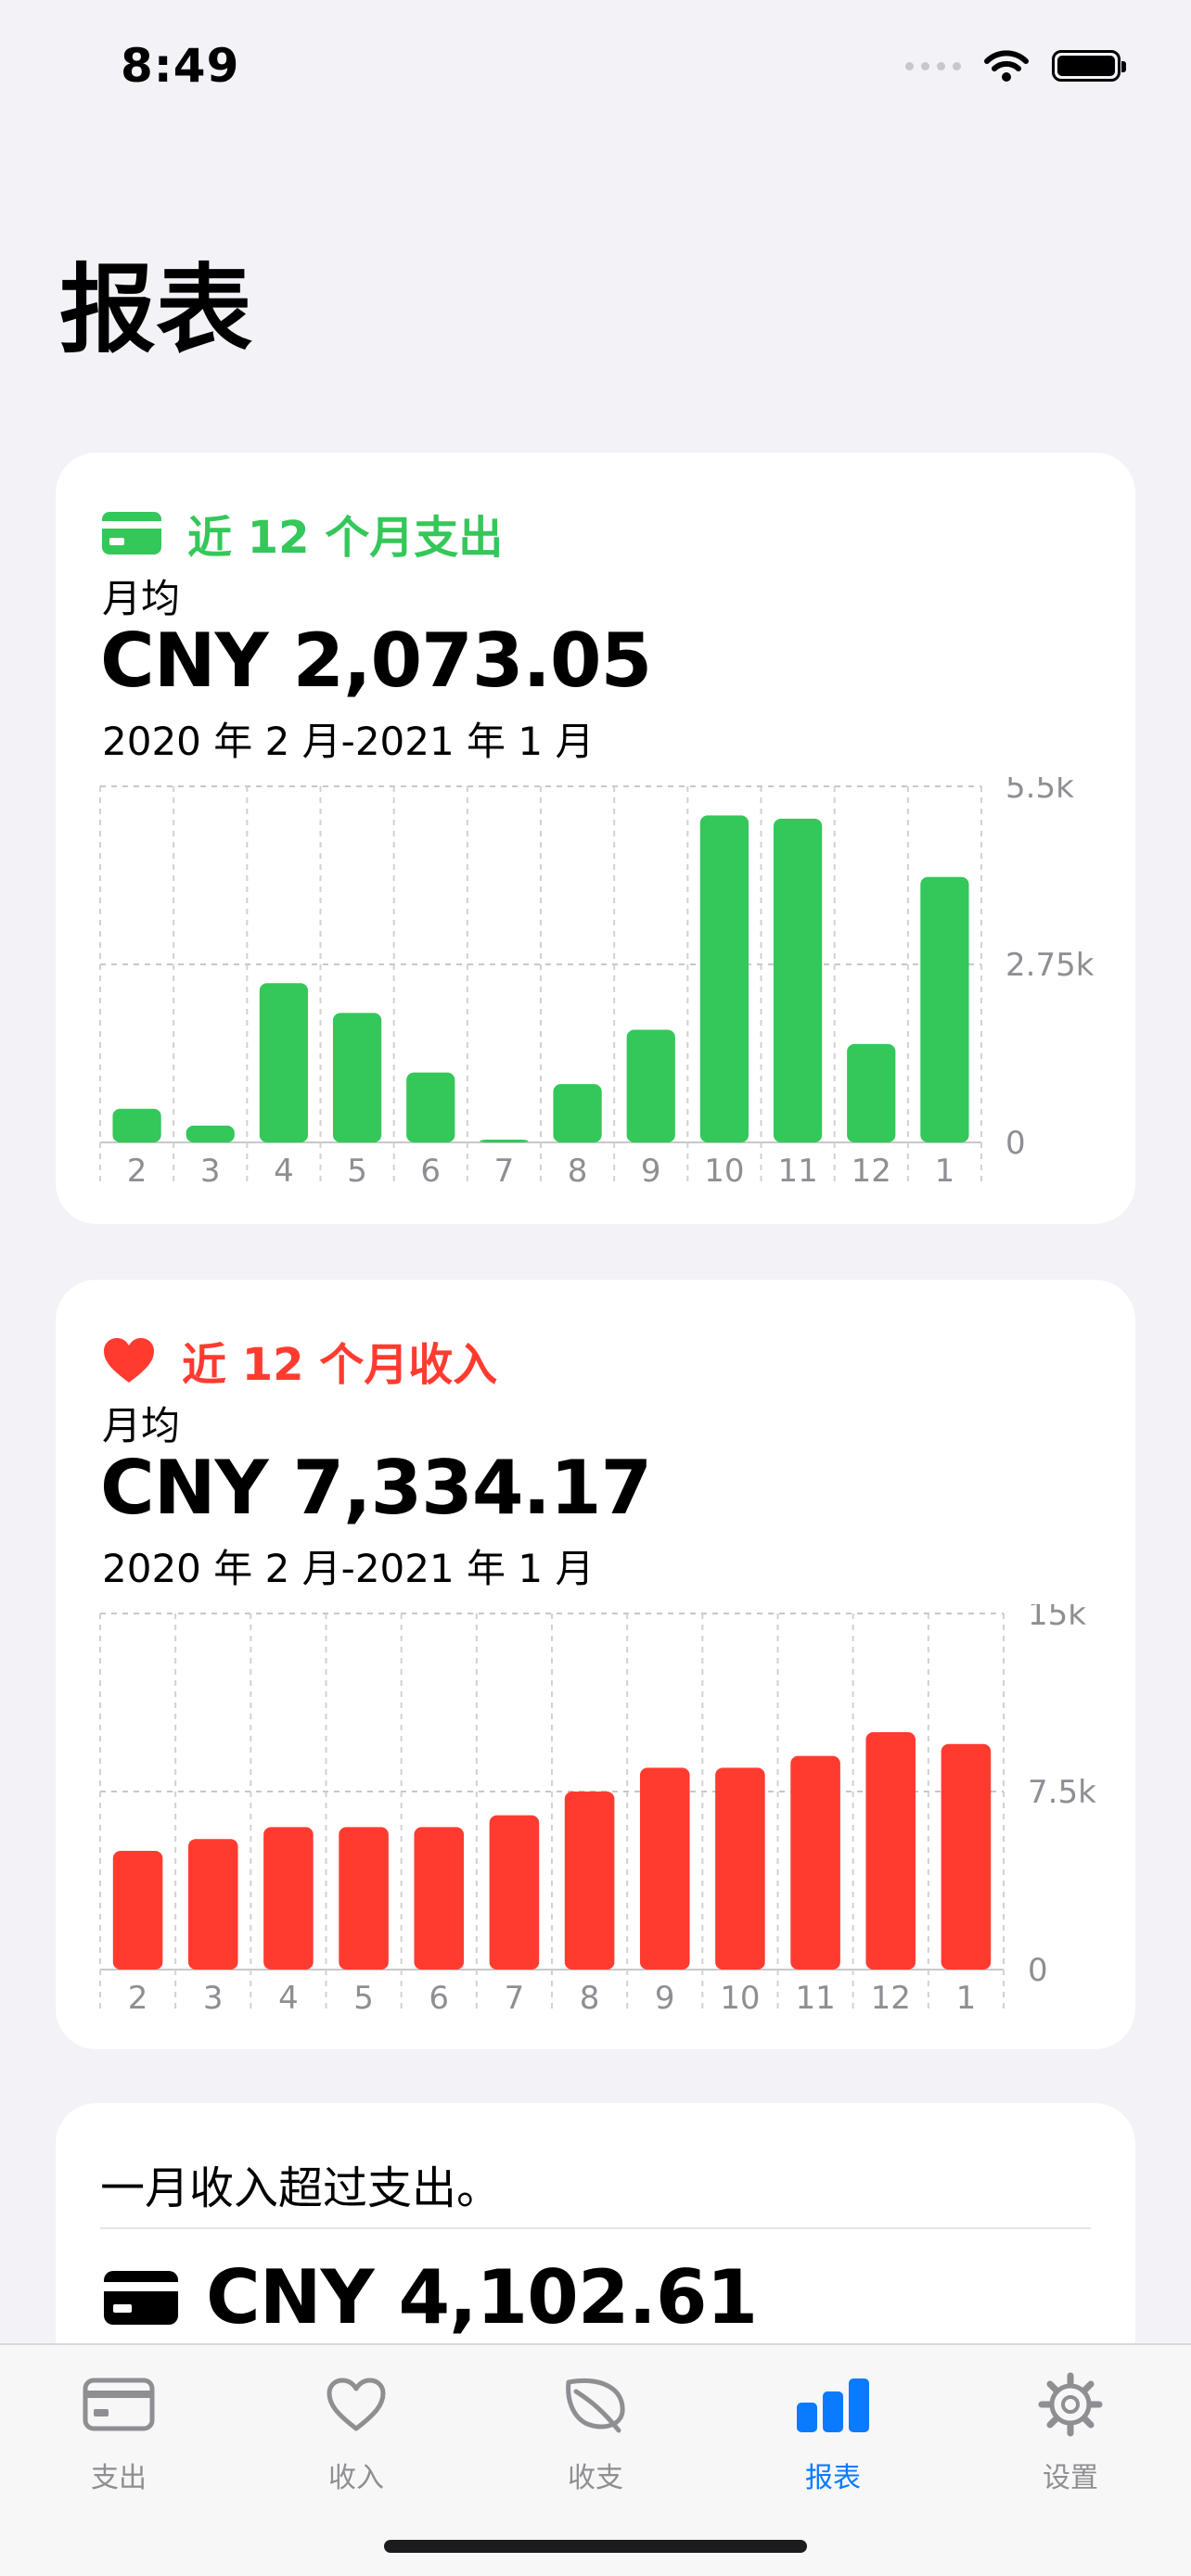 This screenshot has width=1191, height=2576. What do you see at coordinates (376, 661) in the screenshot?
I see `expense-amount: CNY 2,073.05` at bounding box center [376, 661].